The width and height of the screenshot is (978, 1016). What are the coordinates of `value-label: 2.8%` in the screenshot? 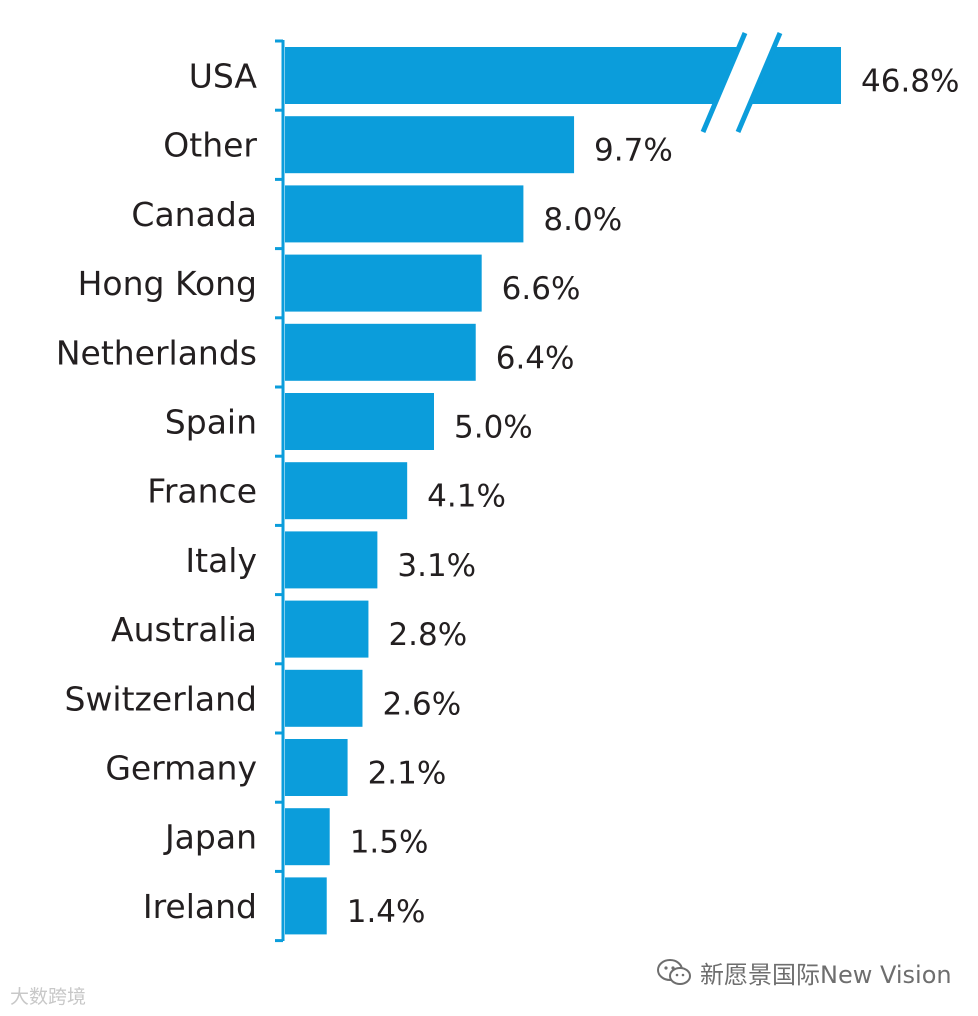 It's located at (427, 635).